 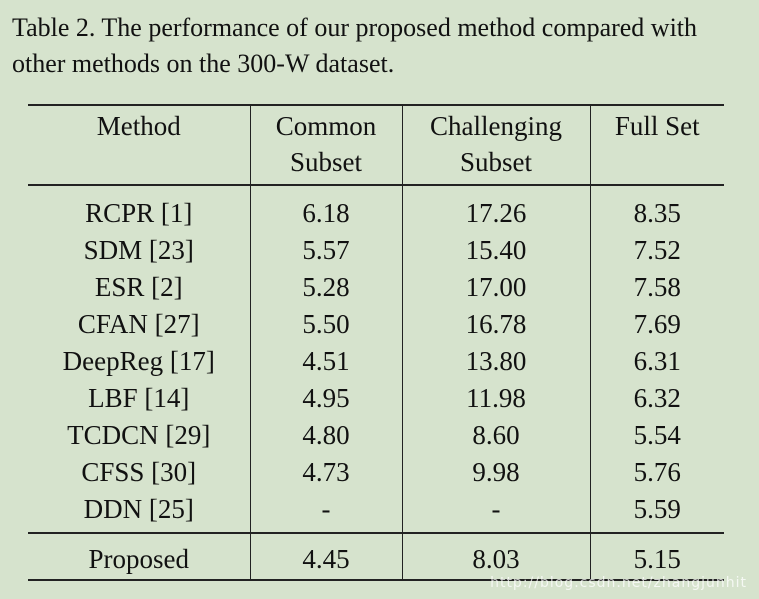 I want to click on full-cell: 5.59, so click(x=656, y=512).